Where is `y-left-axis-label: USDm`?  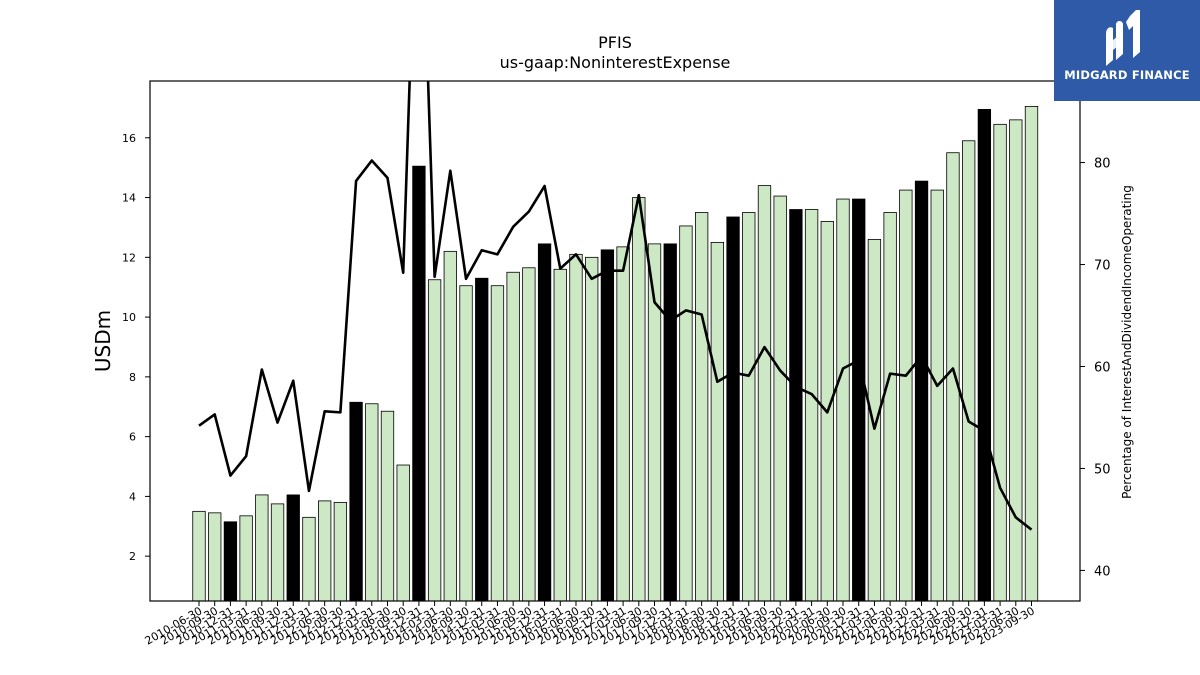 y-left-axis-label: USDm is located at coordinates (103, 341).